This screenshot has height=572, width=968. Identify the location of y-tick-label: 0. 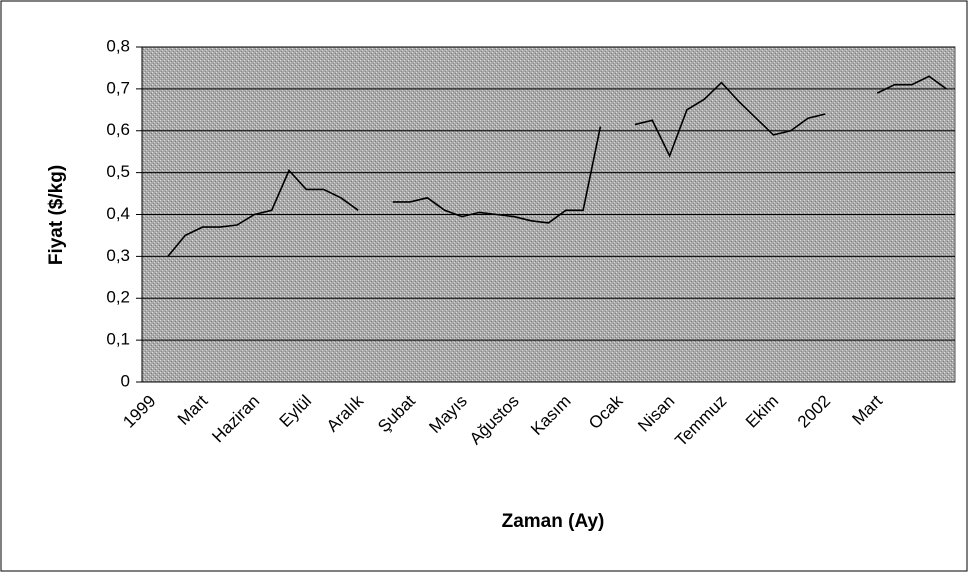
(125, 380).